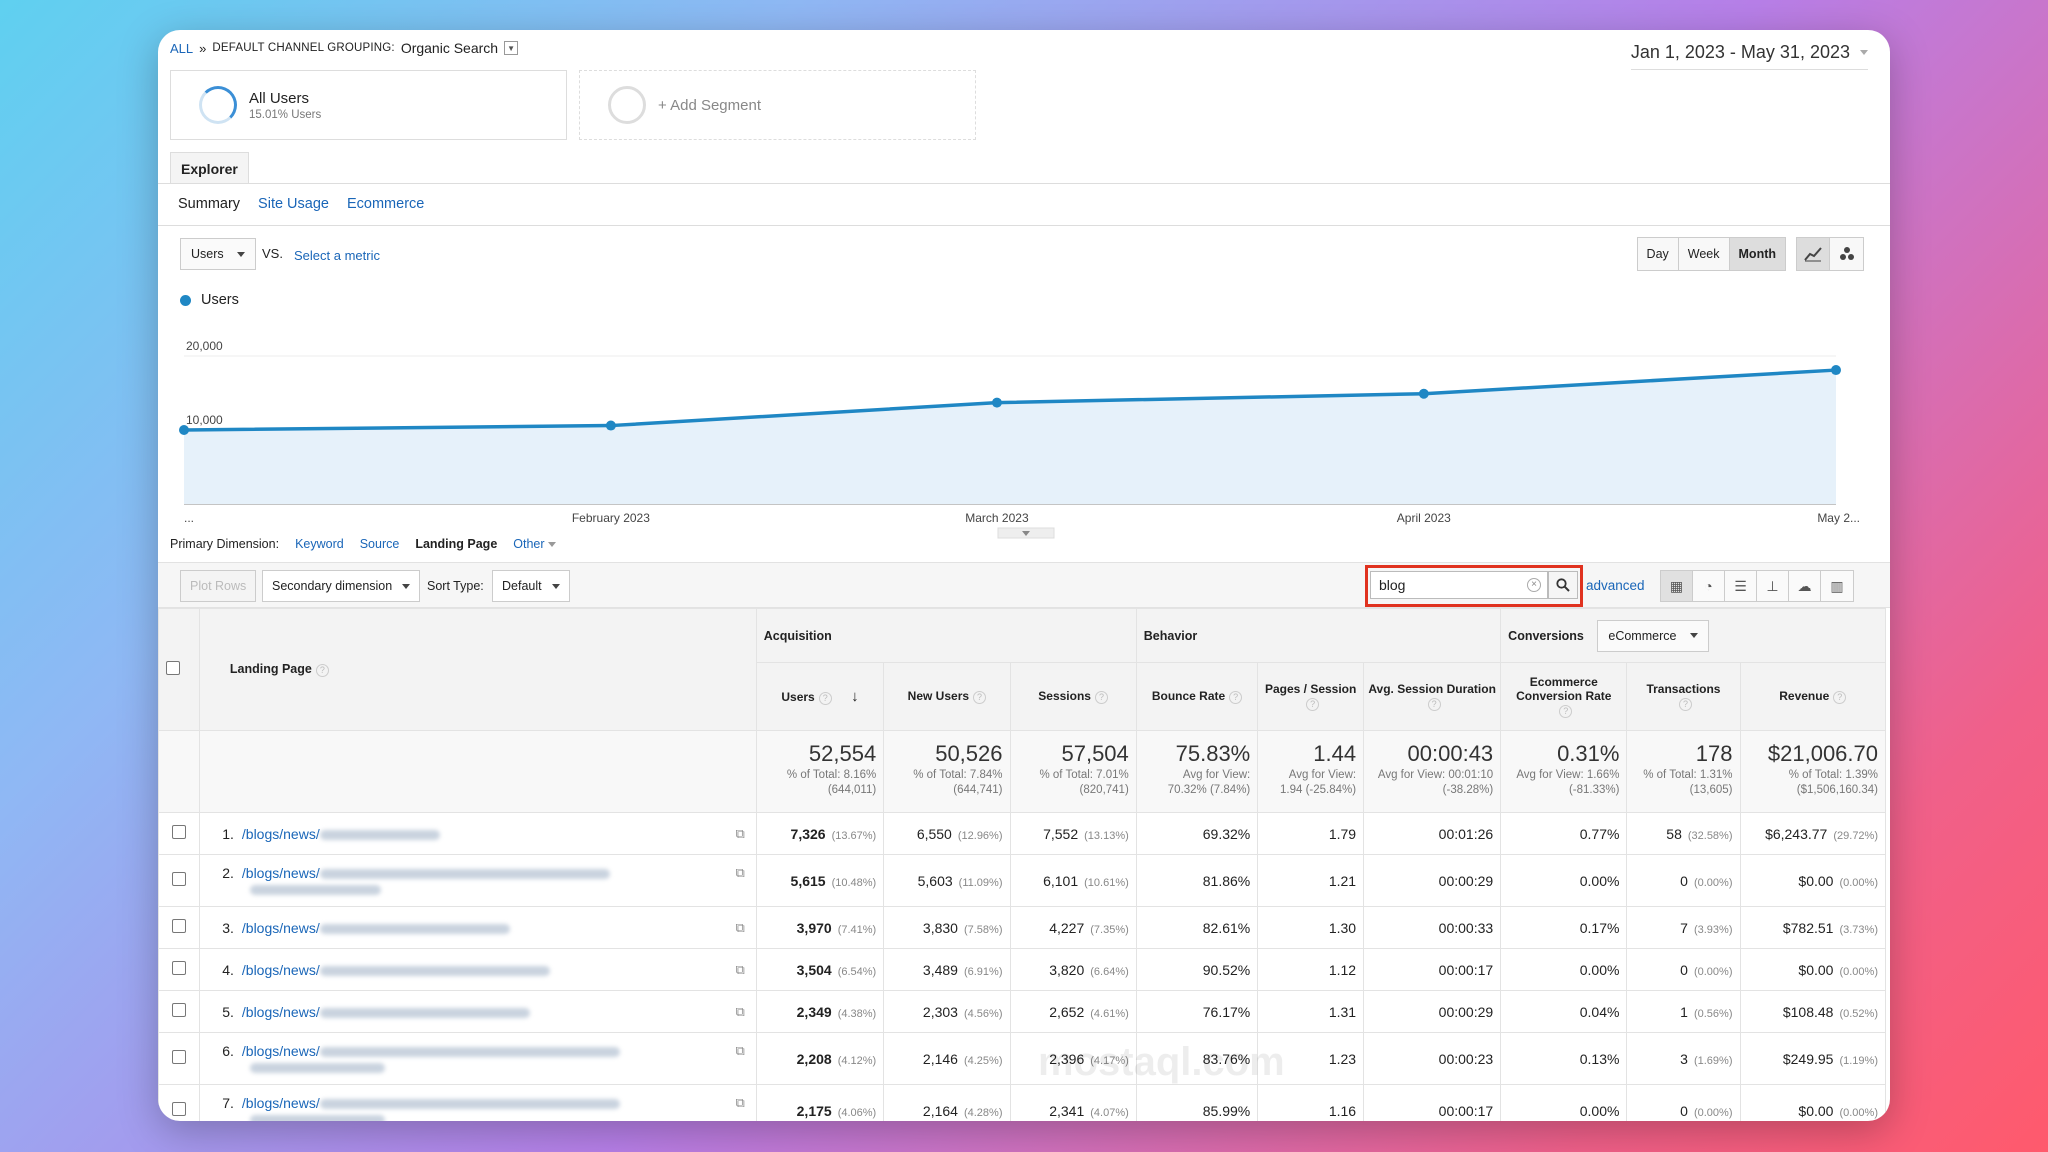 This screenshot has height=1152, width=2048. Describe the element at coordinates (218, 254) in the screenshot. I see `metric-select: Users` at that location.